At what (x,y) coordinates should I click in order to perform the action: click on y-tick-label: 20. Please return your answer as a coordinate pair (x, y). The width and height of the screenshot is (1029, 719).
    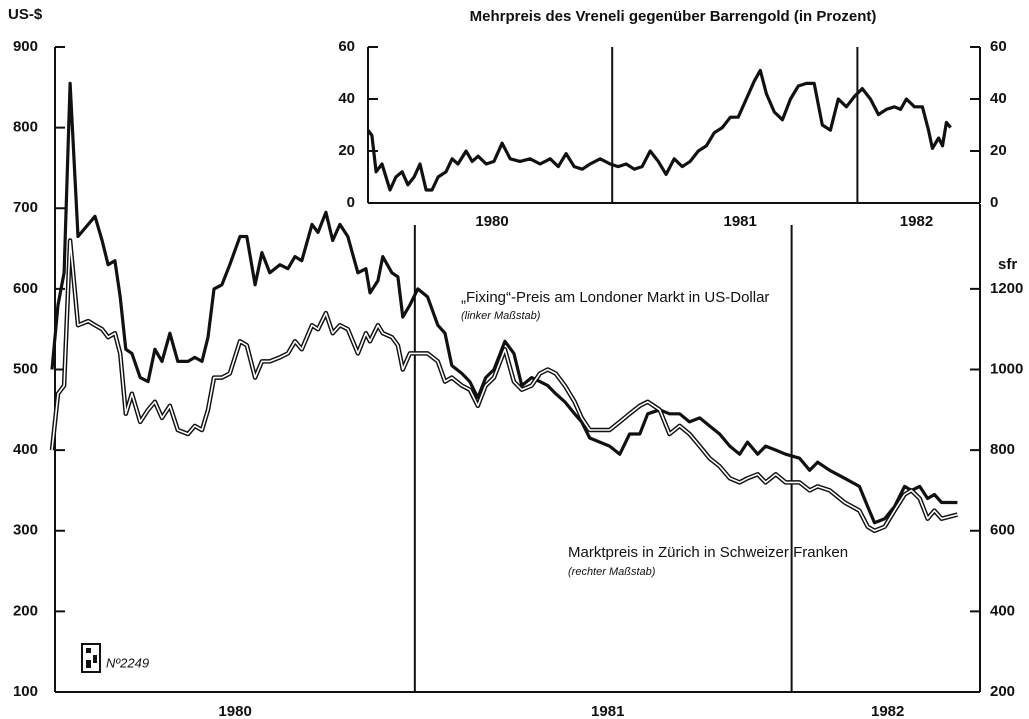
    Looking at the image, I should click on (346, 150).